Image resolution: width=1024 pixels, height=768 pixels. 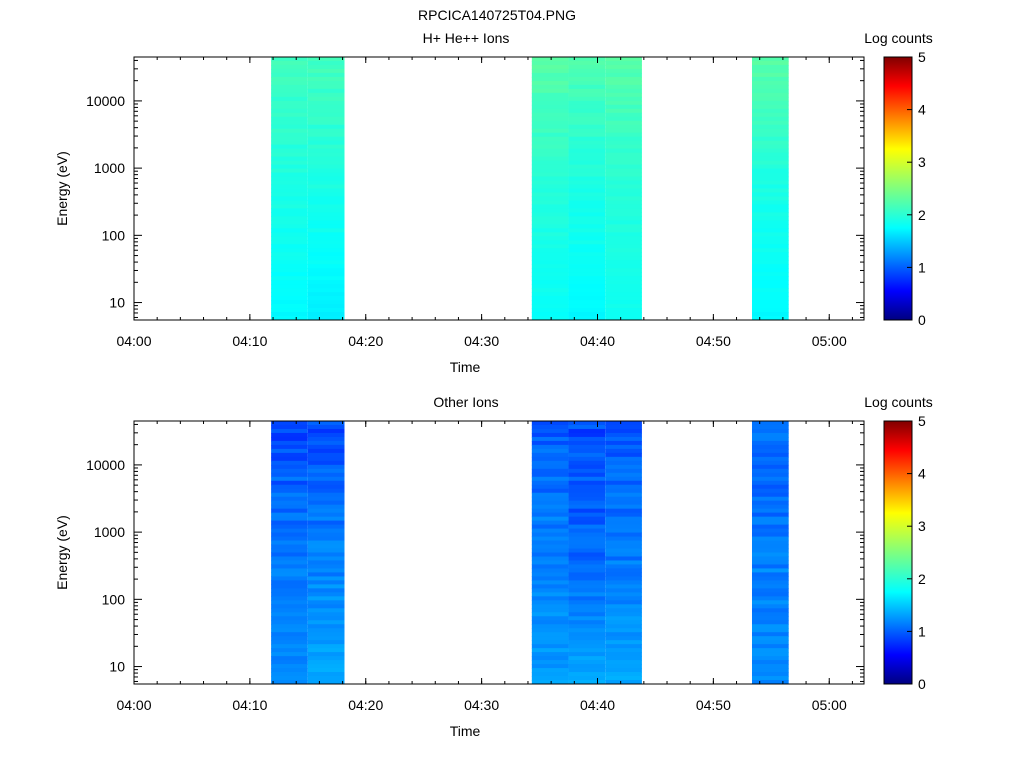 I want to click on colorbar-tick-label: 1, so click(x=922, y=267).